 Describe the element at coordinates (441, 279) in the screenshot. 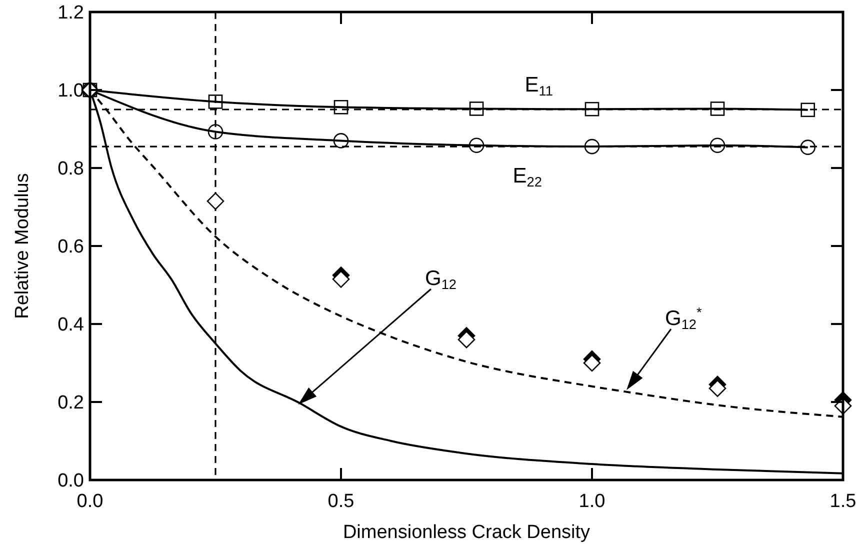

I see `annotation: G$_{12}$` at that location.